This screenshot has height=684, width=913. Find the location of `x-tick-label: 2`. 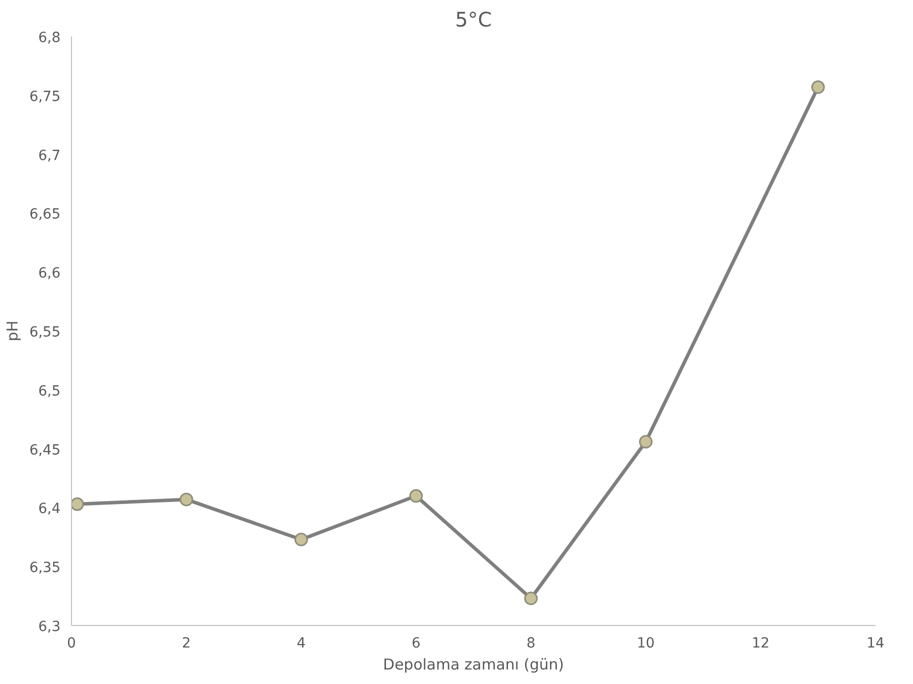

x-tick-label: 2 is located at coordinates (186, 644).